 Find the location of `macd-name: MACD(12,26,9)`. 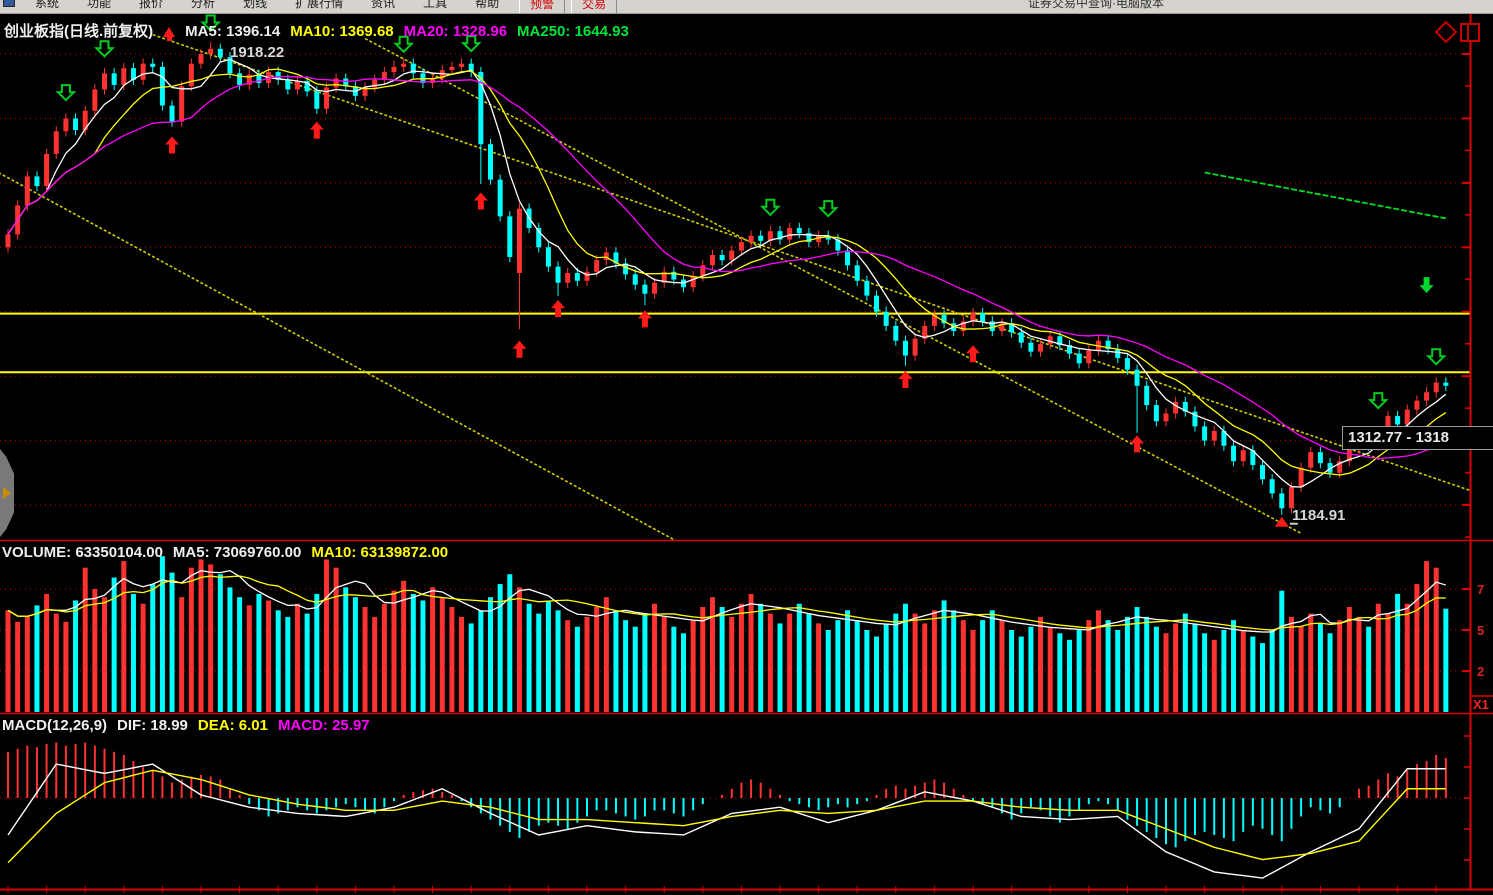

macd-name: MACD(12,26,9) is located at coordinates (55, 725).